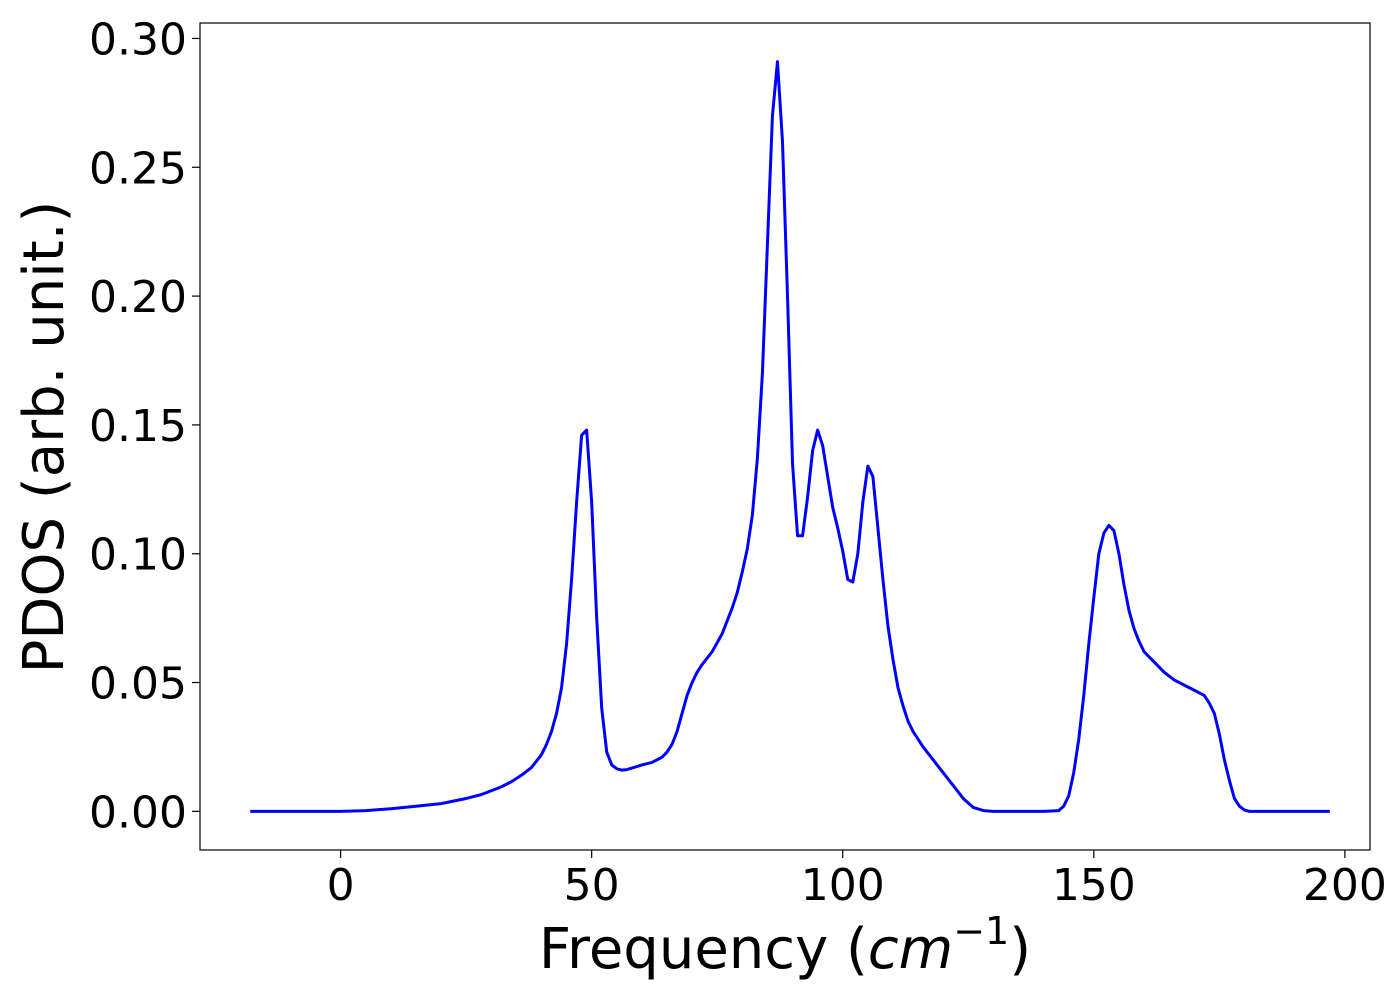 The width and height of the screenshot is (1400, 1000). Describe the element at coordinates (910, 949) in the screenshot. I see `x-axis-unit: cm` at that location.